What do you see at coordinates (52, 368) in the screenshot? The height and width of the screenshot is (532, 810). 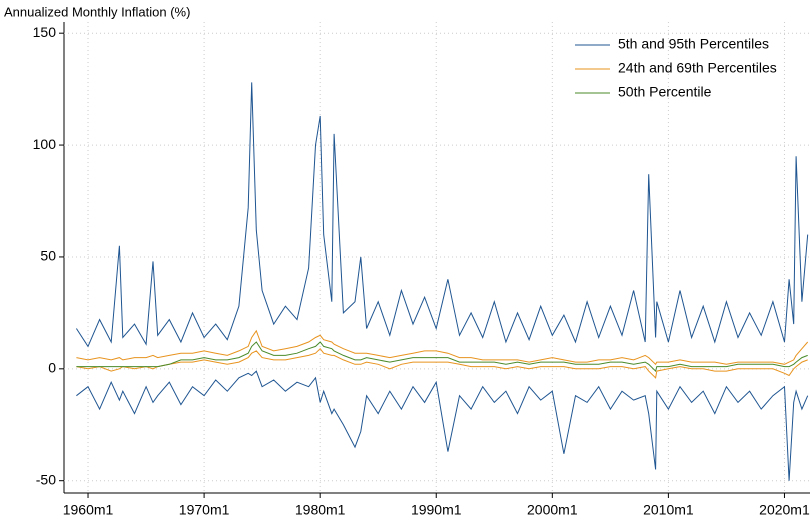 I see `y-tick-label: 0` at bounding box center [52, 368].